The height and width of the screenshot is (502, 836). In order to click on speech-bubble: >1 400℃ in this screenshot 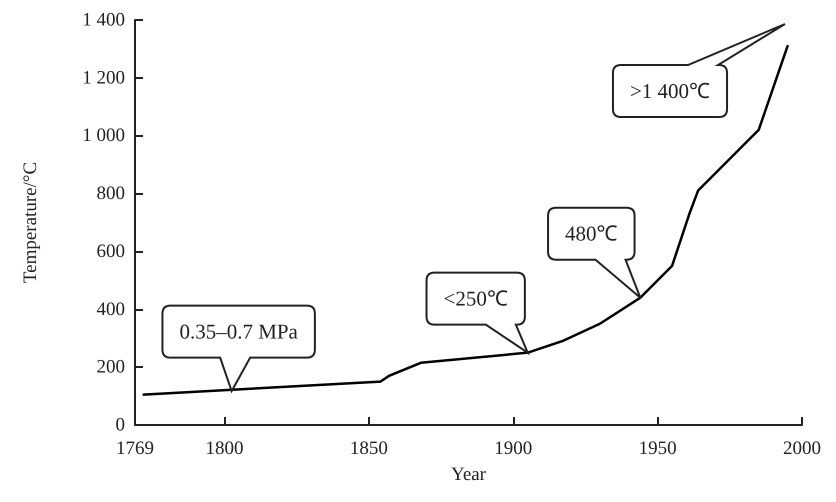, I will do `click(699, 70)`.